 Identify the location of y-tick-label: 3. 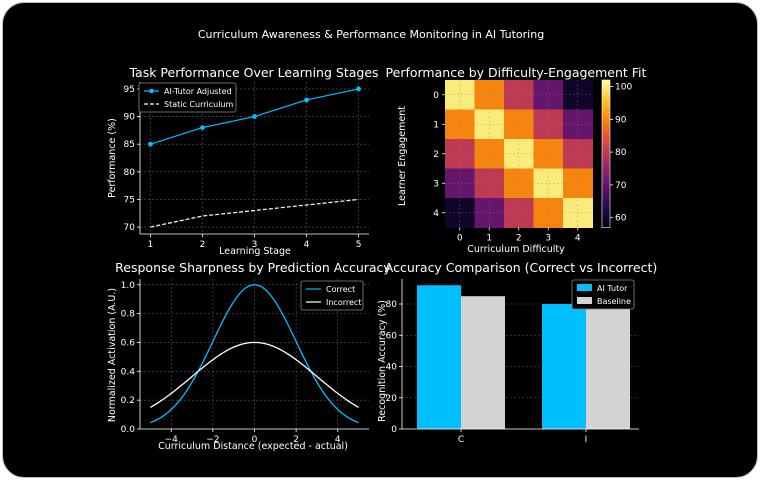
(436, 184).